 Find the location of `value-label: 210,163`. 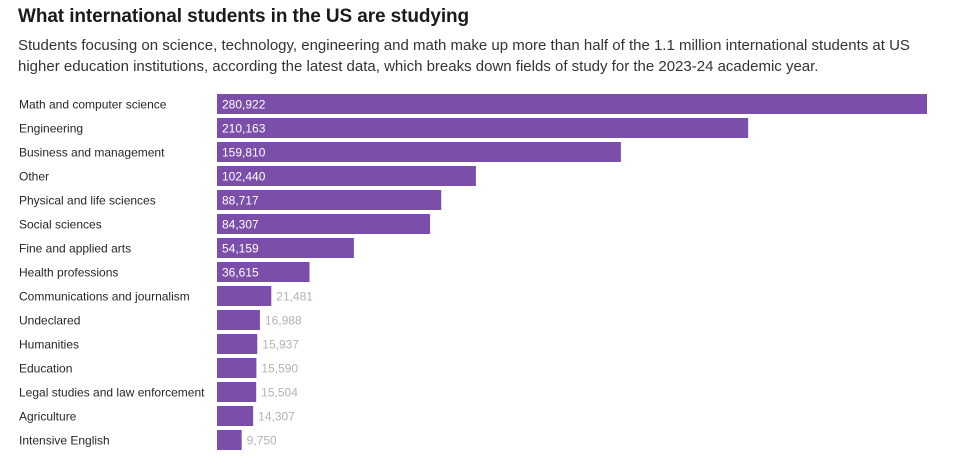

value-label: 210,163 is located at coordinates (244, 129).